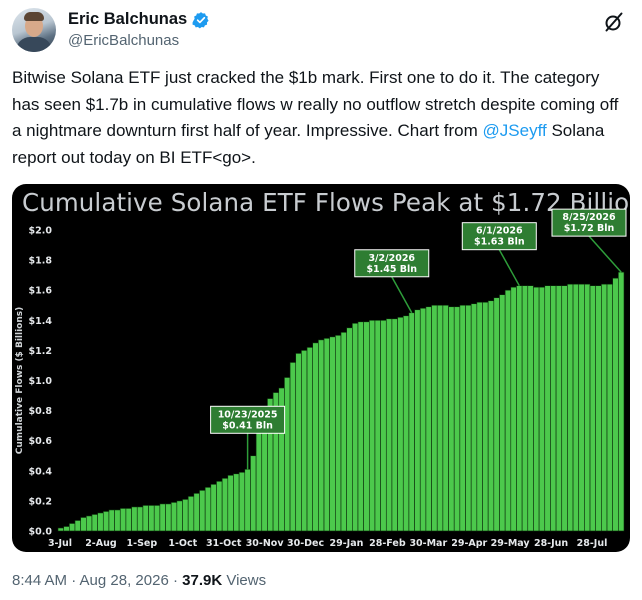 The height and width of the screenshot is (600, 642). What do you see at coordinates (469, 543) in the screenshot?
I see `x-tick-label: 29-Apr` at bounding box center [469, 543].